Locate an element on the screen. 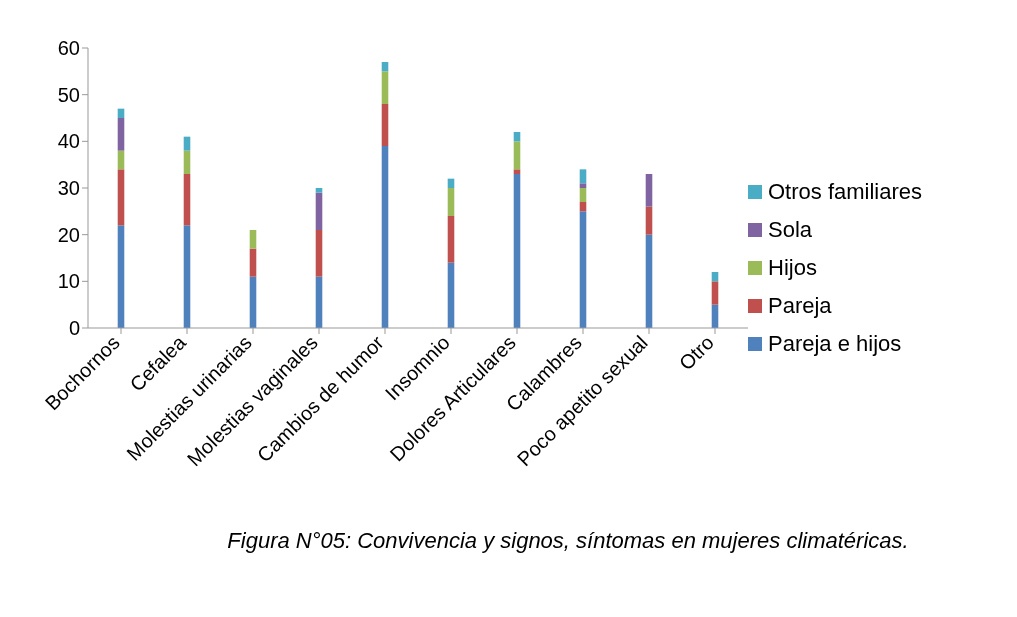 This screenshot has height=617, width=1017. legend-label: Pareja e hijos is located at coordinates (835, 344).